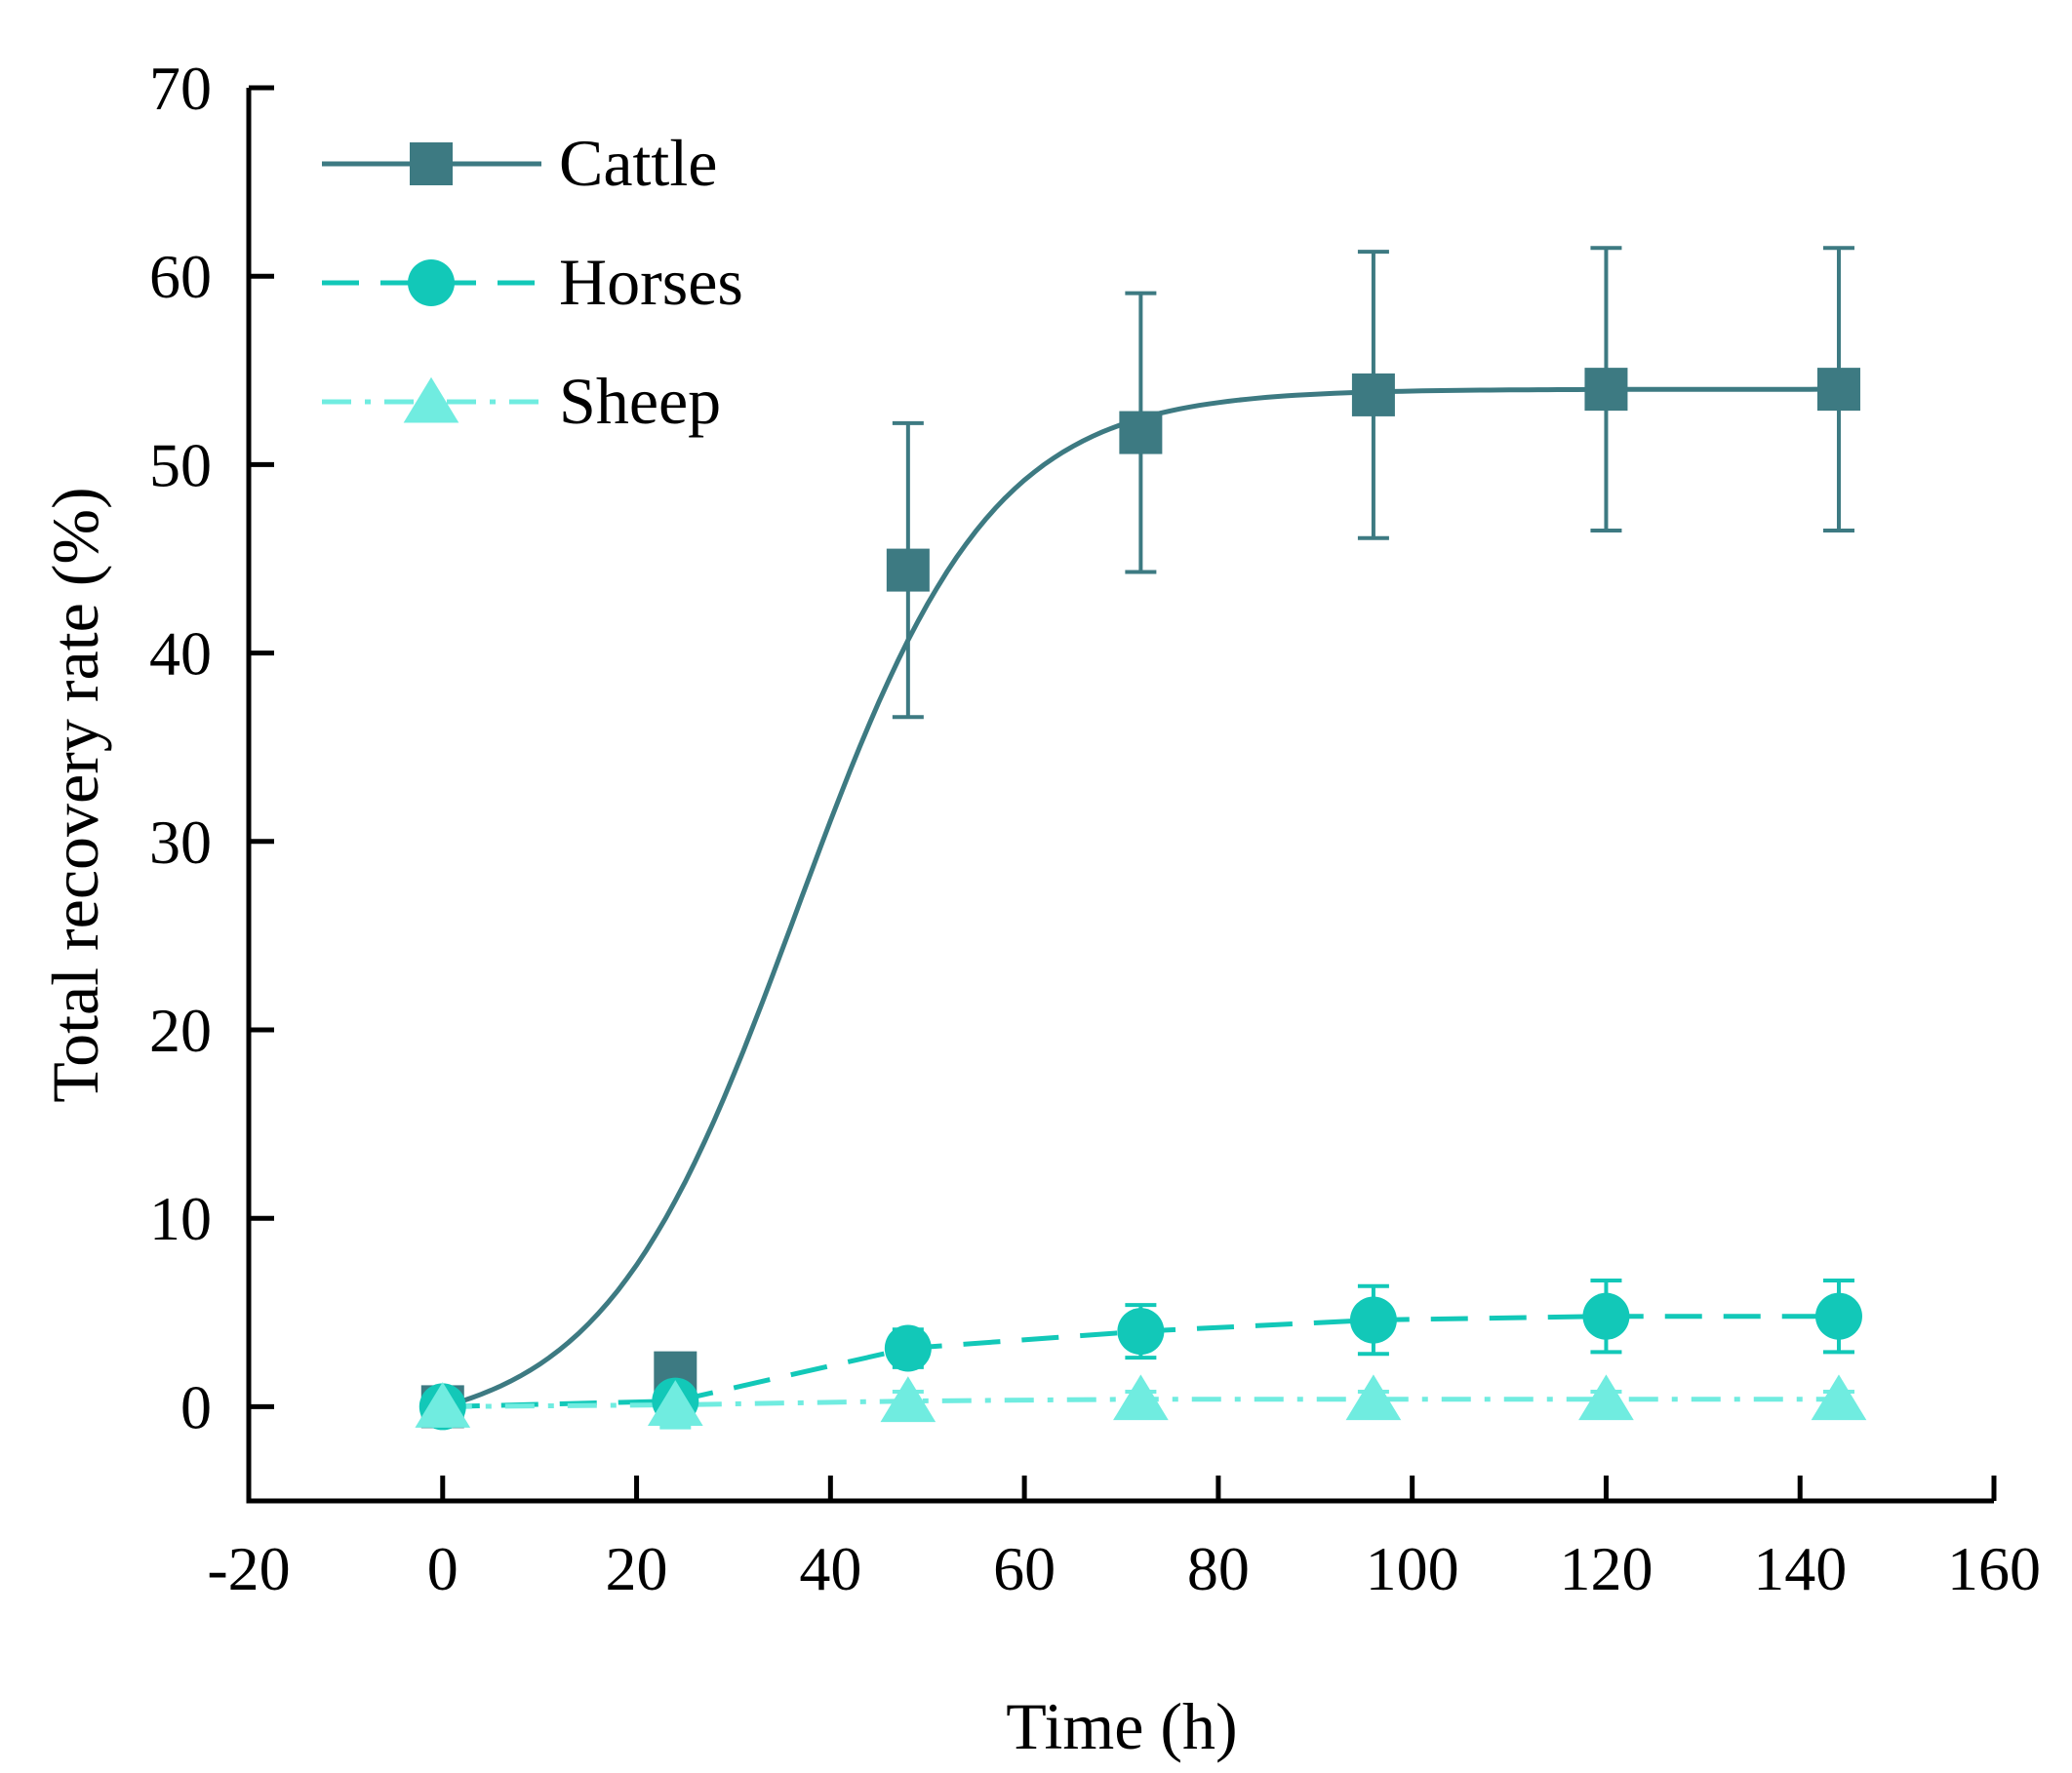 This screenshot has height=1773, width=2072. What do you see at coordinates (637, 1568) in the screenshot?
I see `x-tick-label: 20` at bounding box center [637, 1568].